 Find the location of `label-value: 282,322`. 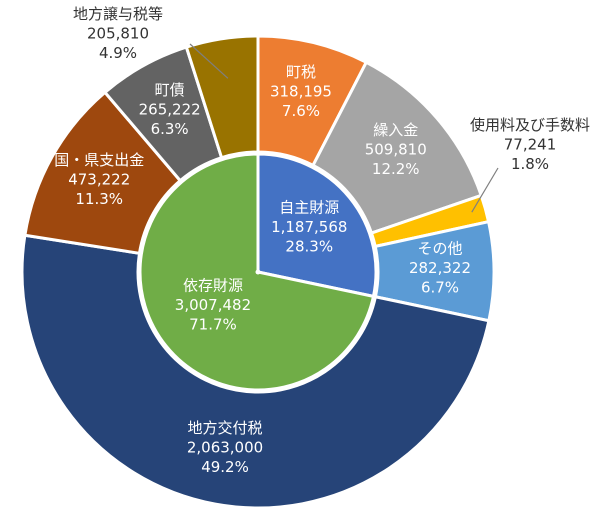

label-value: 282,322 is located at coordinates (440, 268).